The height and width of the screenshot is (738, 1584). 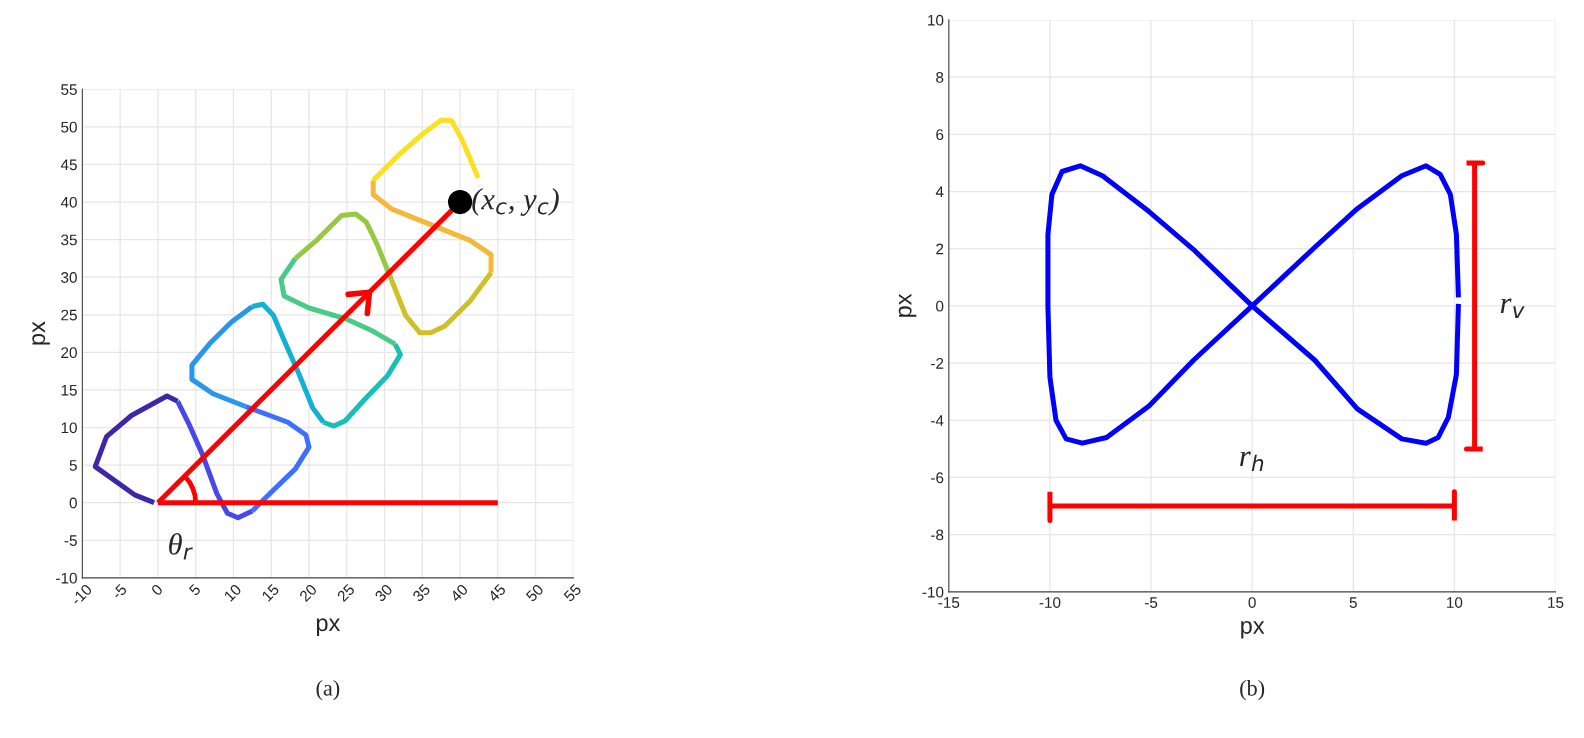 I want to click on y-tick-label: 35, so click(x=69, y=240).